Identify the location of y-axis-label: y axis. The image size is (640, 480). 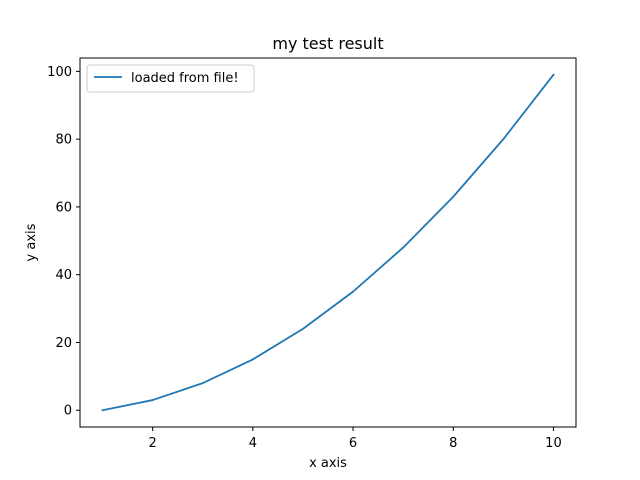
(31, 242).